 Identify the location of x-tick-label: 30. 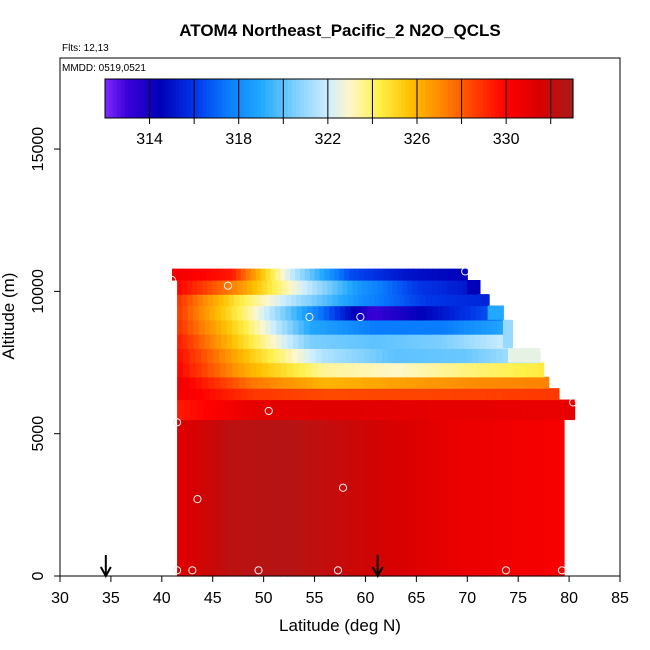
(60, 598).